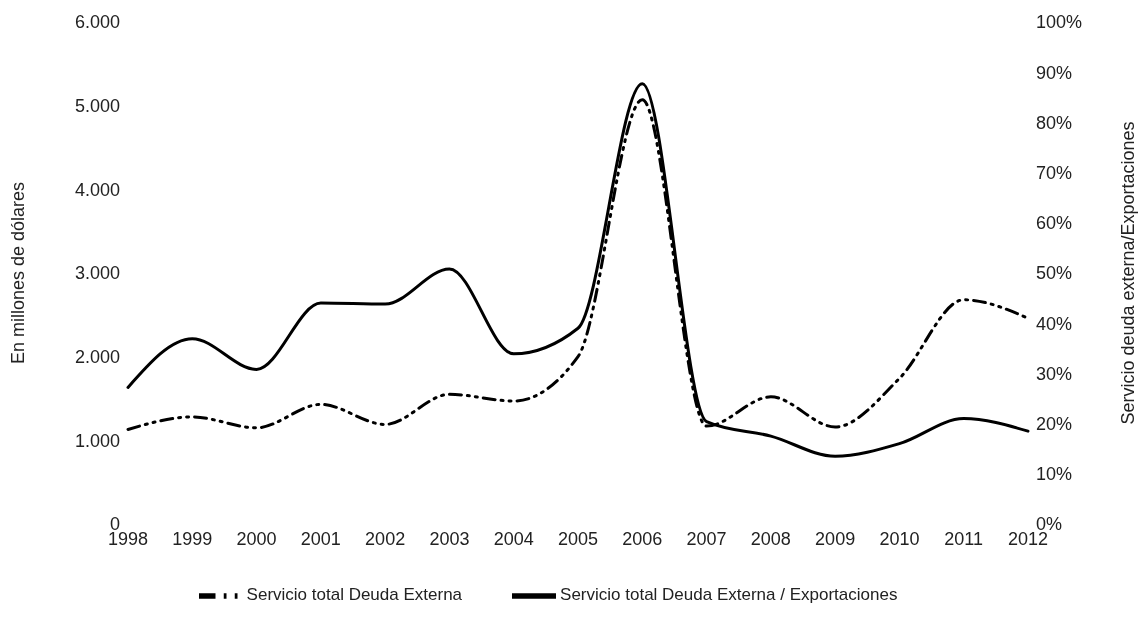 Image resolution: width=1148 pixels, height=630 pixels. I want to click on y-tick-label: 3.000, so click(97, 273).